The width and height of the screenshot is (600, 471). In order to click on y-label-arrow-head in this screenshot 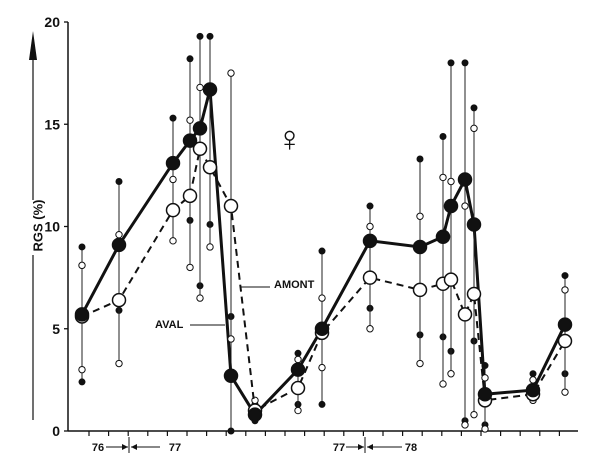, I will do `click(33, 45)`.